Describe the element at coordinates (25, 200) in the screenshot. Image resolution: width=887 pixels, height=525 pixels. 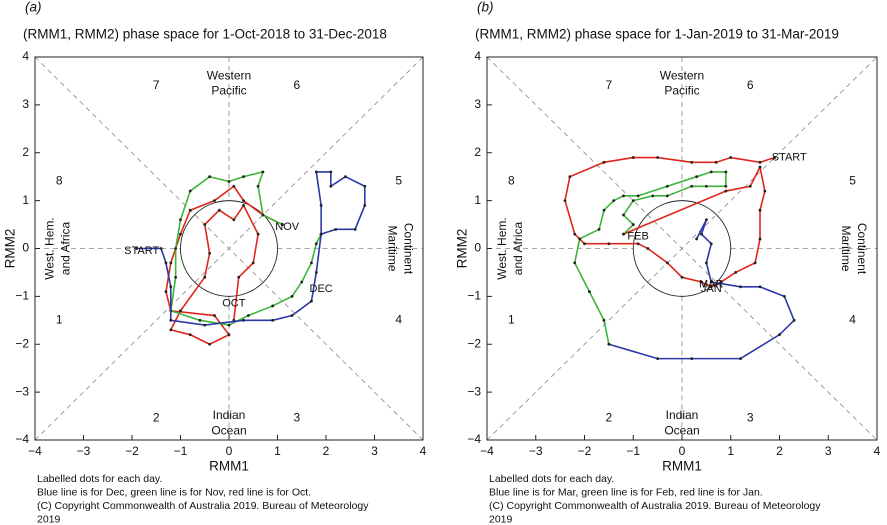
I see `y-tick-label: 1` at that location.